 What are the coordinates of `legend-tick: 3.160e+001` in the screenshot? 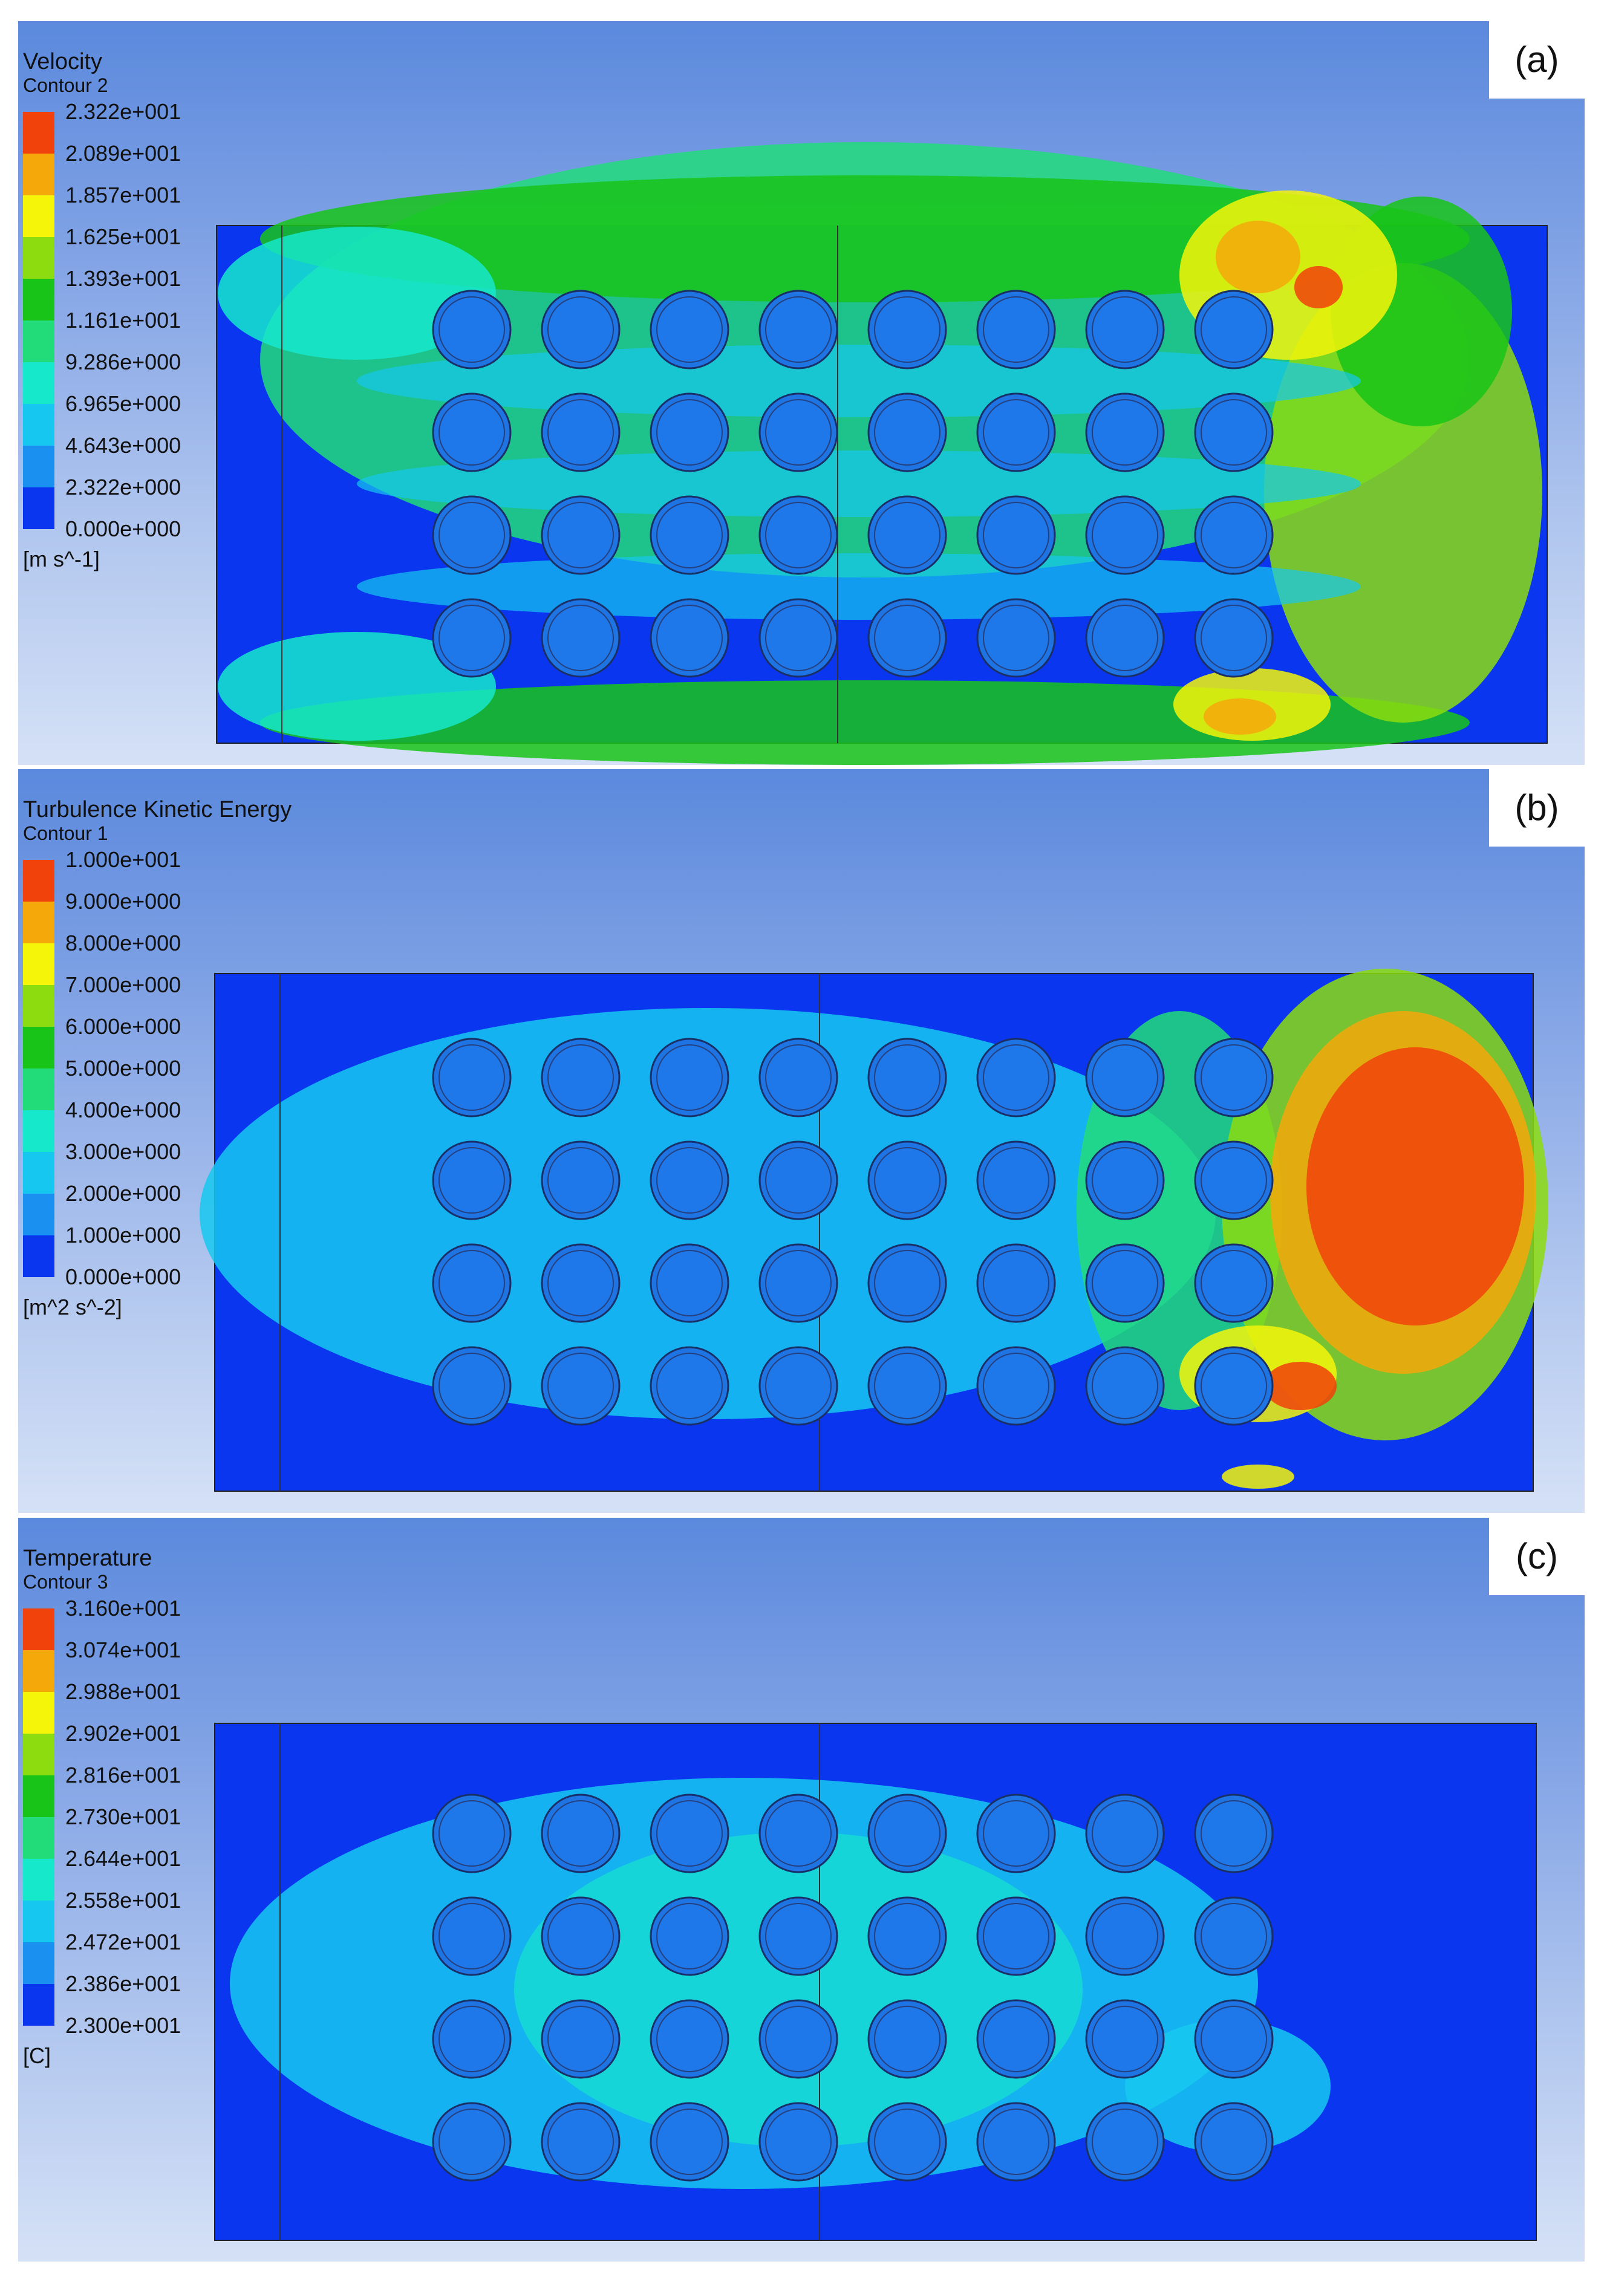 It's located at (123, 1608).